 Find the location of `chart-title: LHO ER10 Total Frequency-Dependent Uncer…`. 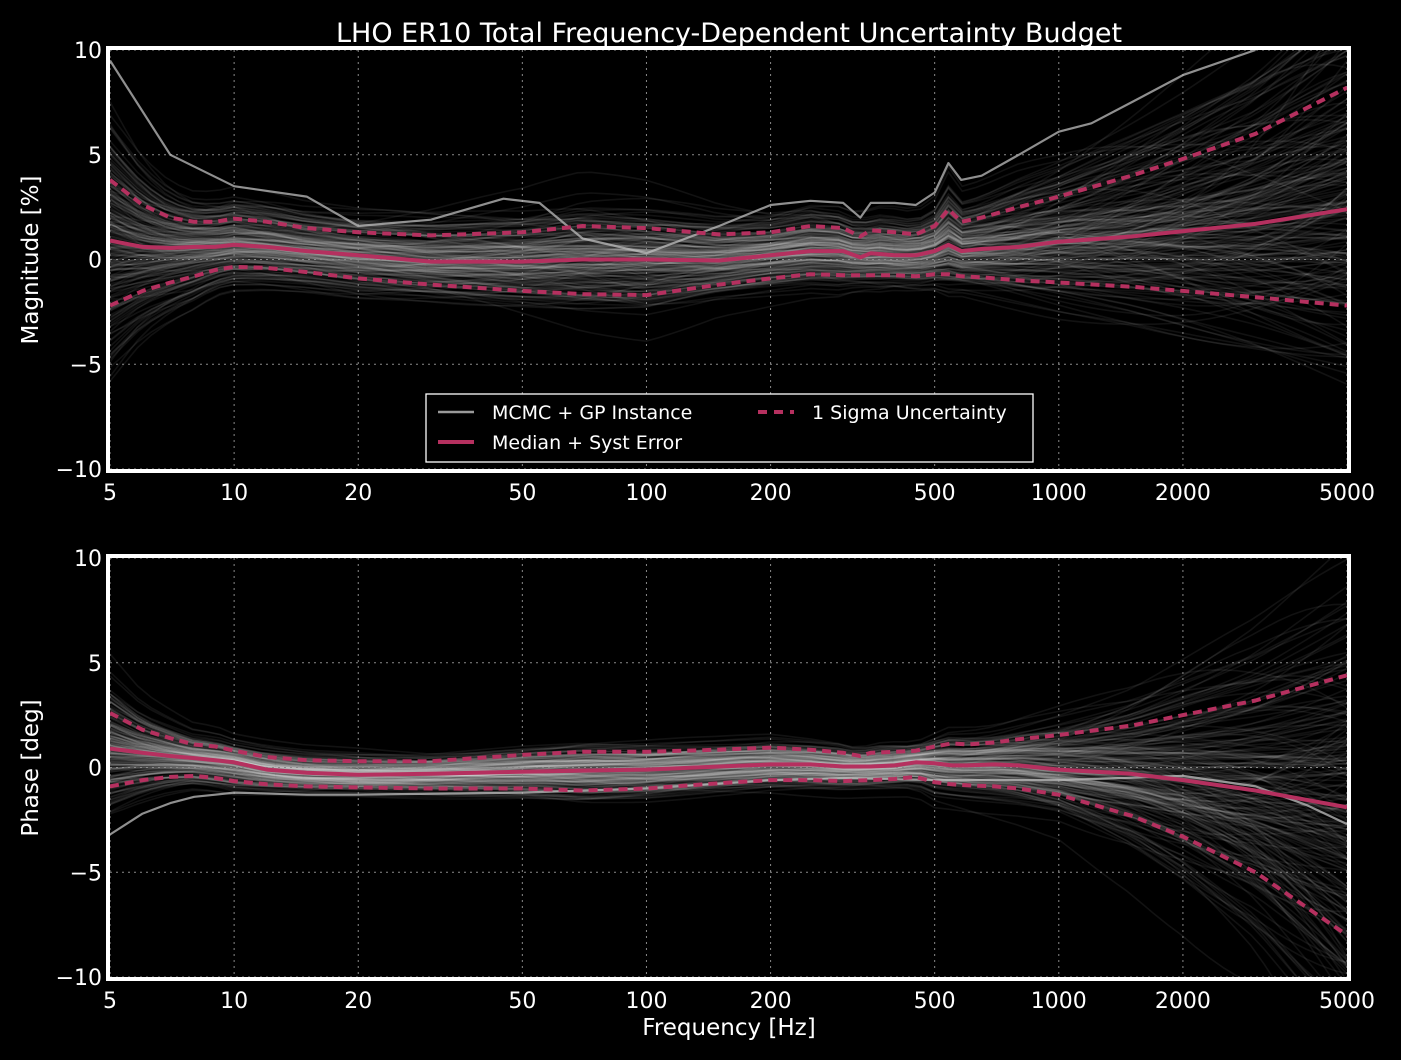

chart-title: LHO ER10 Total Frequency-Dependent Uncer… is located at coordinates (729, 33).